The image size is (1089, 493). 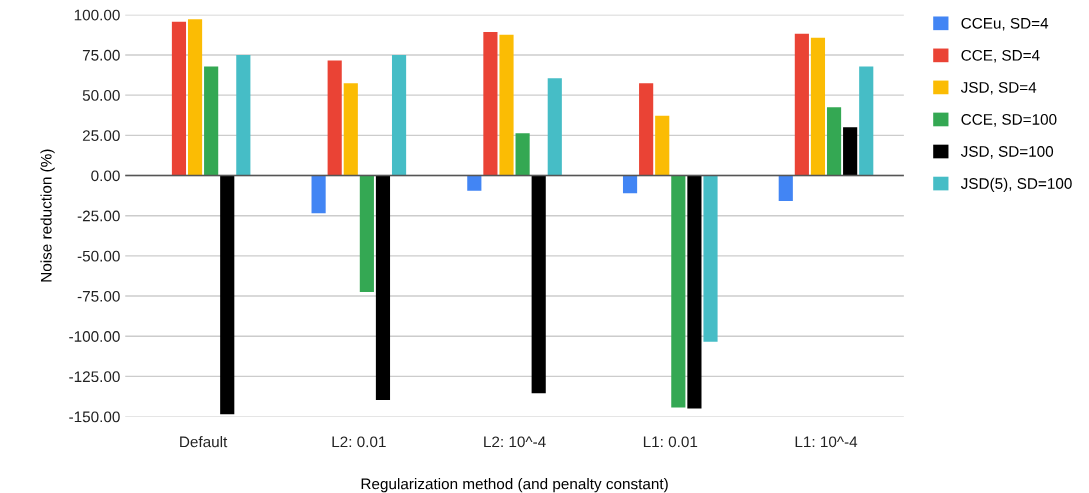 I want to click on legend-label: CCE, SD=100, so click(x=1009, y=120).